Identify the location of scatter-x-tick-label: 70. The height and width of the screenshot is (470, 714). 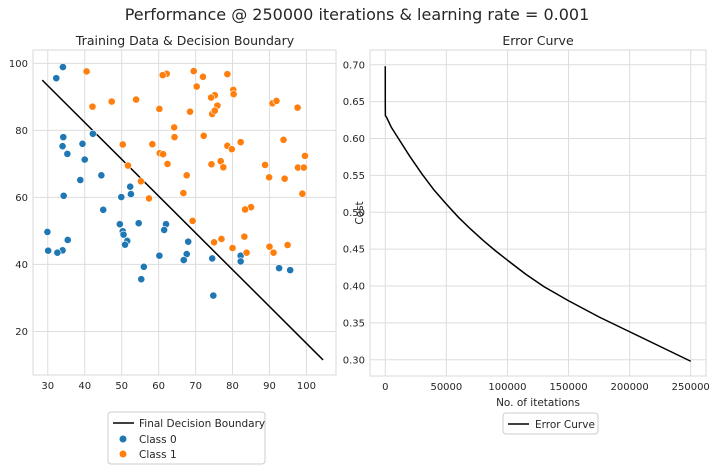
(195, 386).